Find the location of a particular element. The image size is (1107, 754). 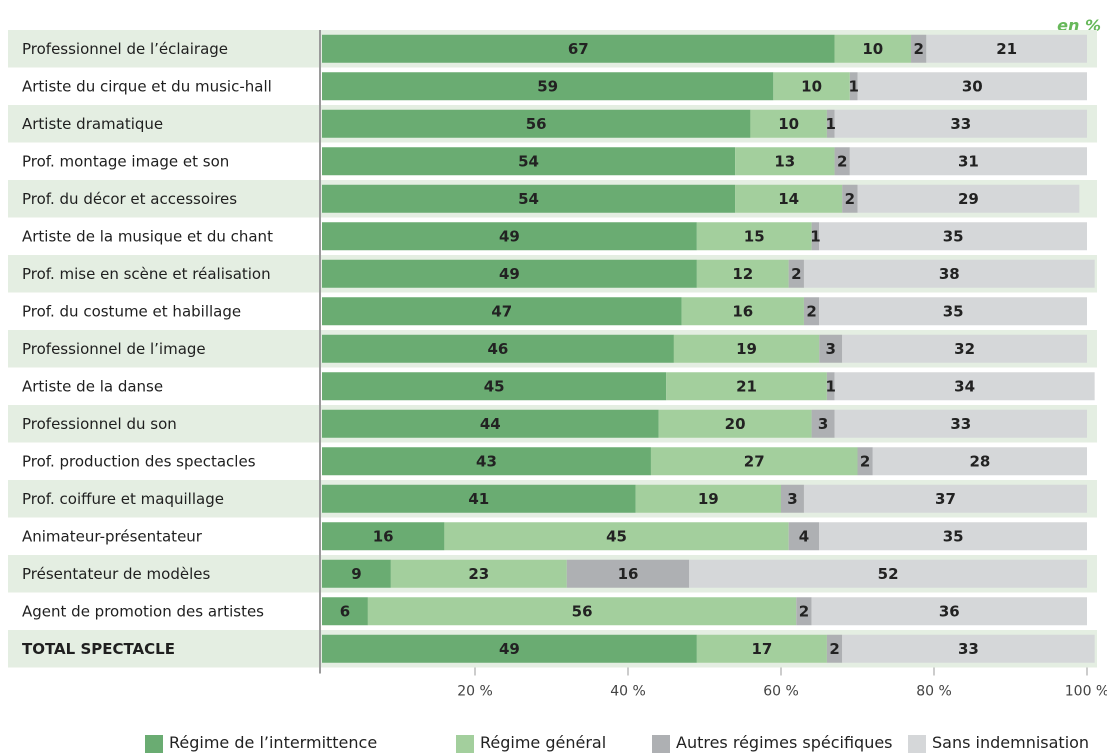

data-label: 38 is located at coordinates (949, 274).